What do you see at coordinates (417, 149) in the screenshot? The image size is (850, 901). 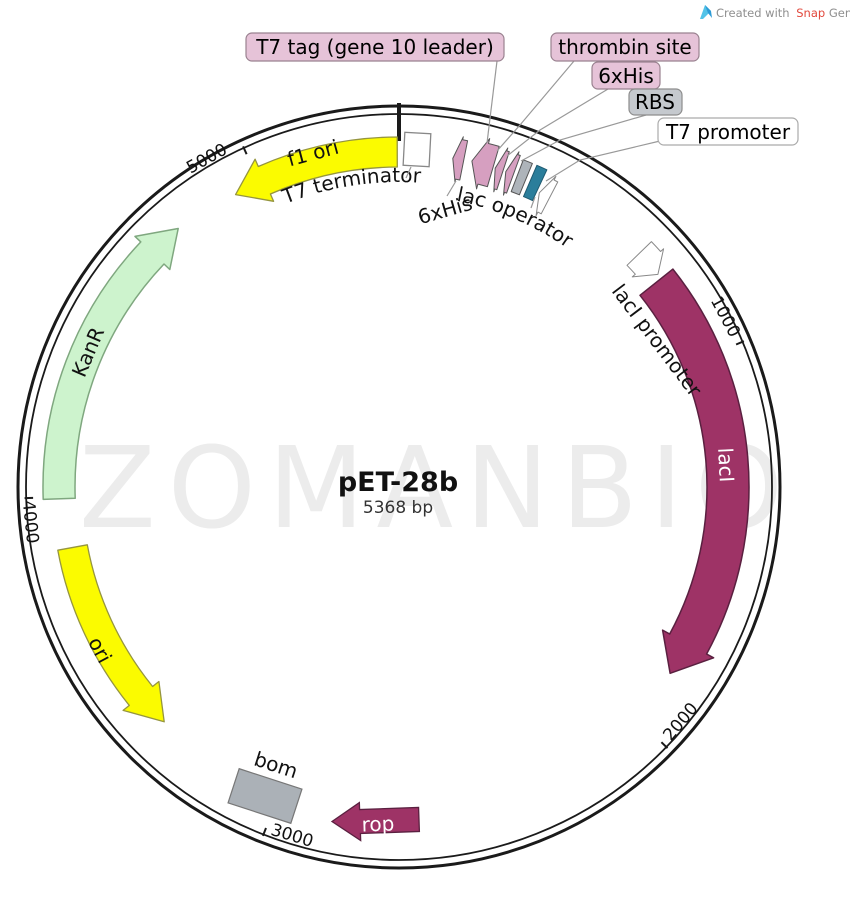 I see `t7-terminator-feature` at bounding box center [417, 149].